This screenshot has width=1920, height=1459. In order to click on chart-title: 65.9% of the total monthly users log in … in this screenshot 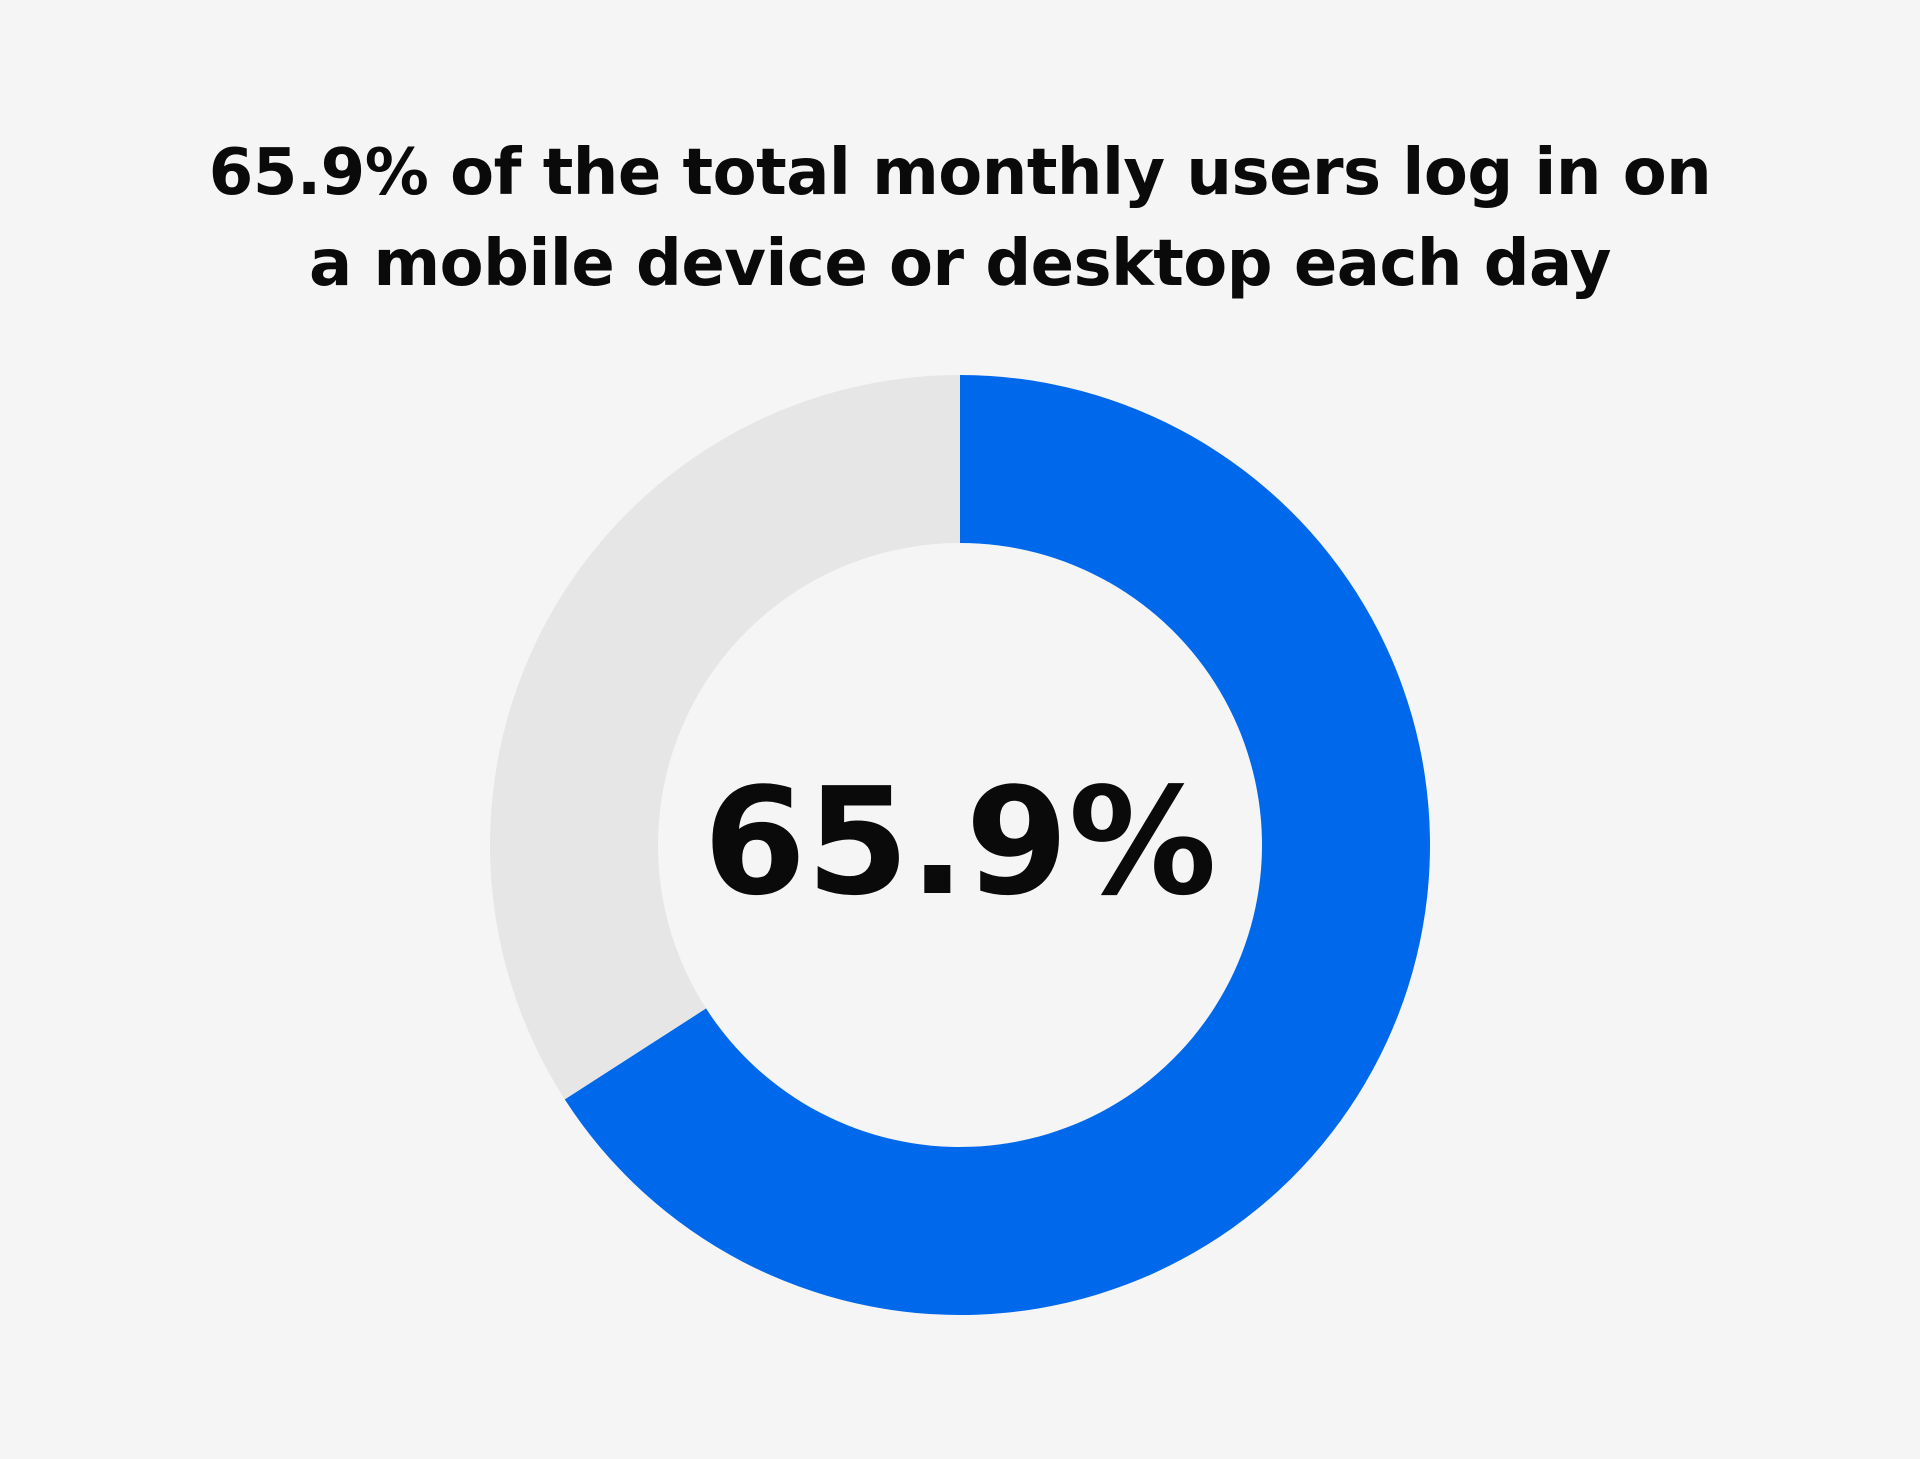, I will do `click(960, 219)`.